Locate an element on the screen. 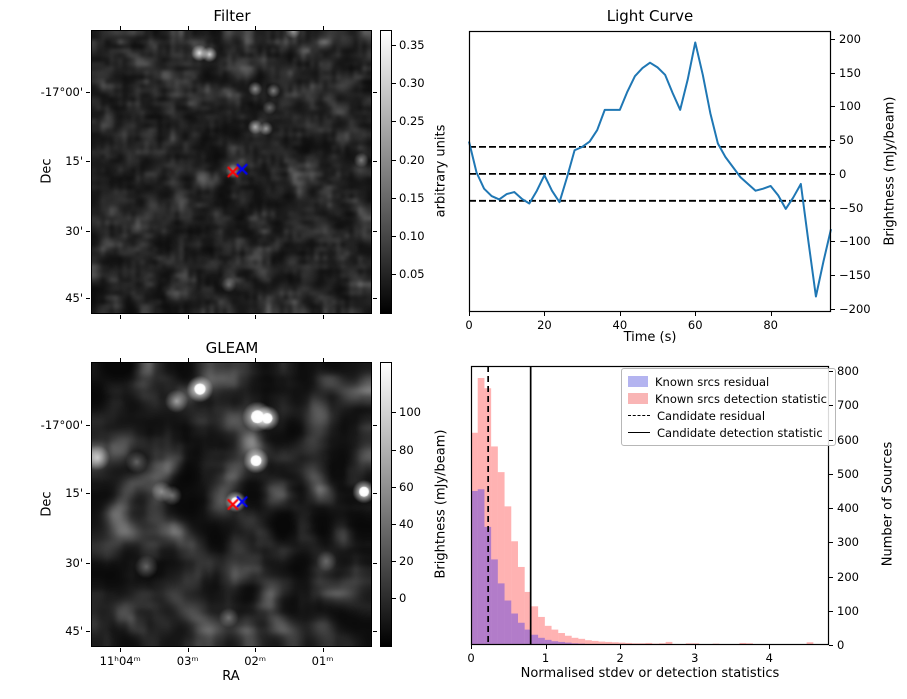 Image resolution: width=907 pixels, height=699 pixels. count-tick-label: 400 is located at coordinates (848, 508).